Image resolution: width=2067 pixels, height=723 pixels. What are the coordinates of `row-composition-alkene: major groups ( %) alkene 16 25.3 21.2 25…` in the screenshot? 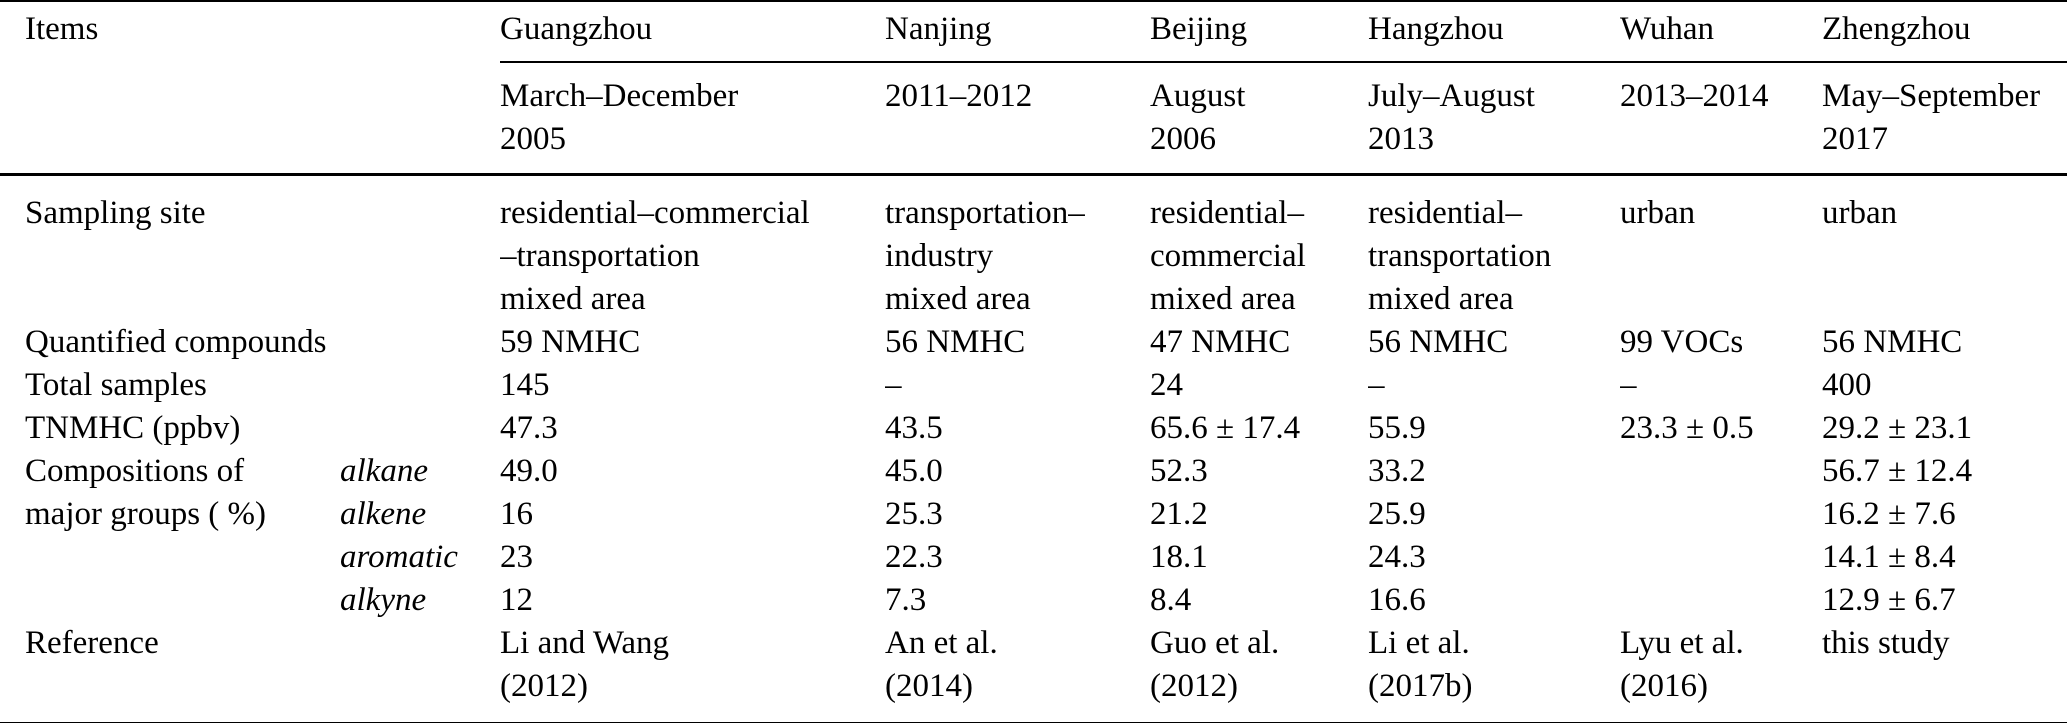 It's located at (1033, 514).